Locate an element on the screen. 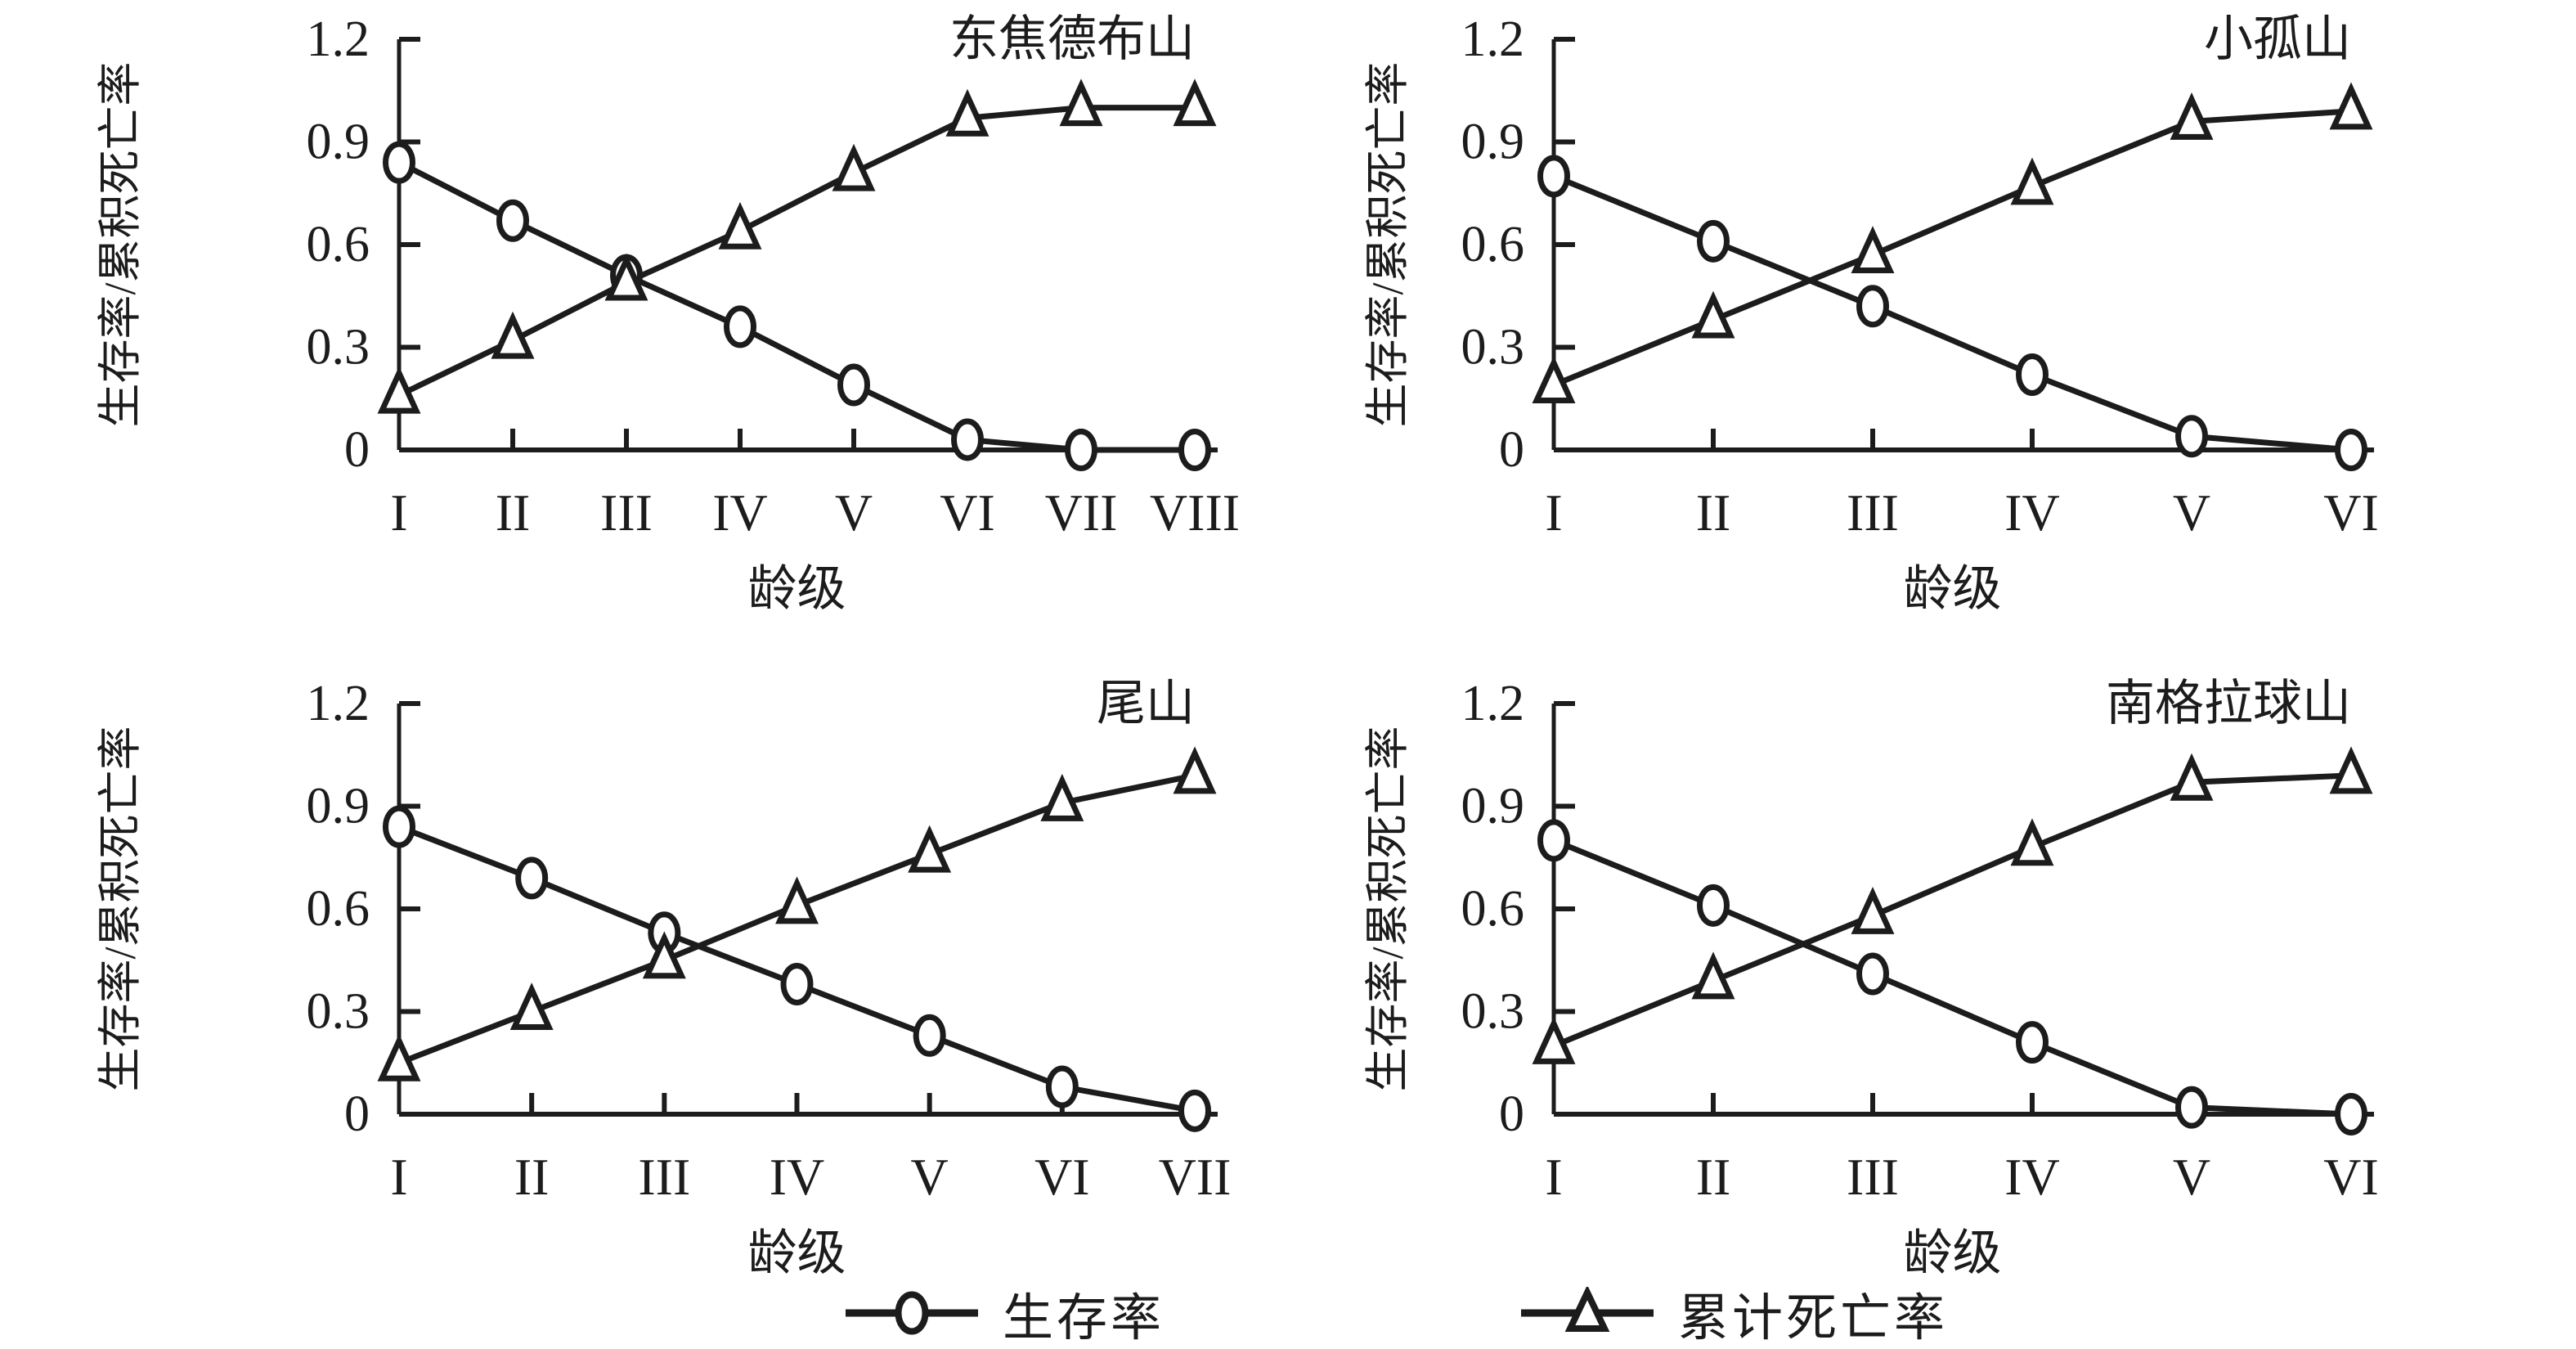 Image resolution: width=2576 pixels, height=1349 pixels. panel-title: 尾山 is located at coordinates (1146, 704).